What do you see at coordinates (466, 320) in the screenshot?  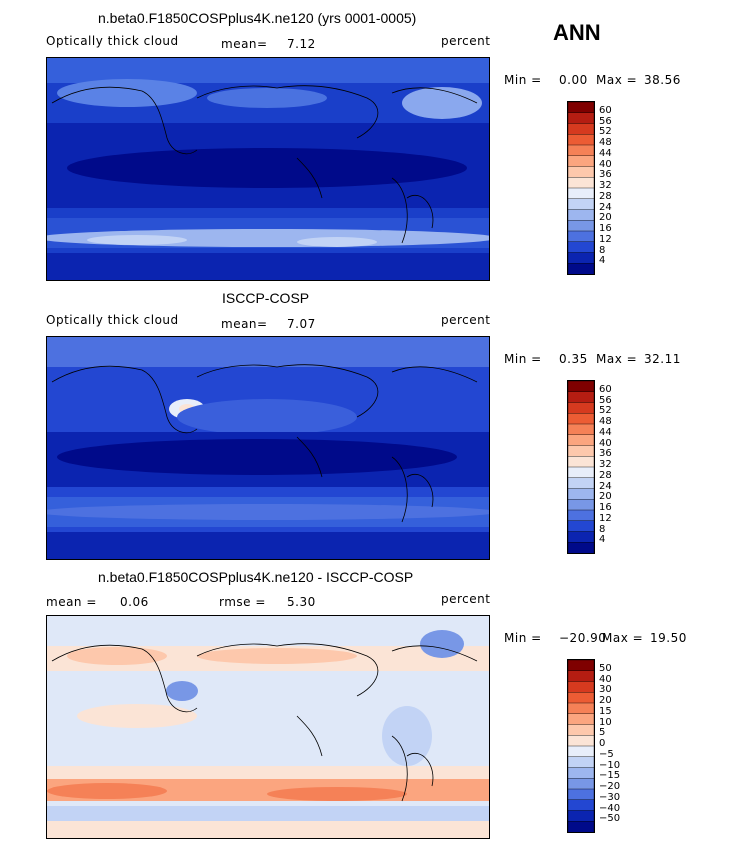 I see `panel2-units: percent` at bounding box center [466, 320].